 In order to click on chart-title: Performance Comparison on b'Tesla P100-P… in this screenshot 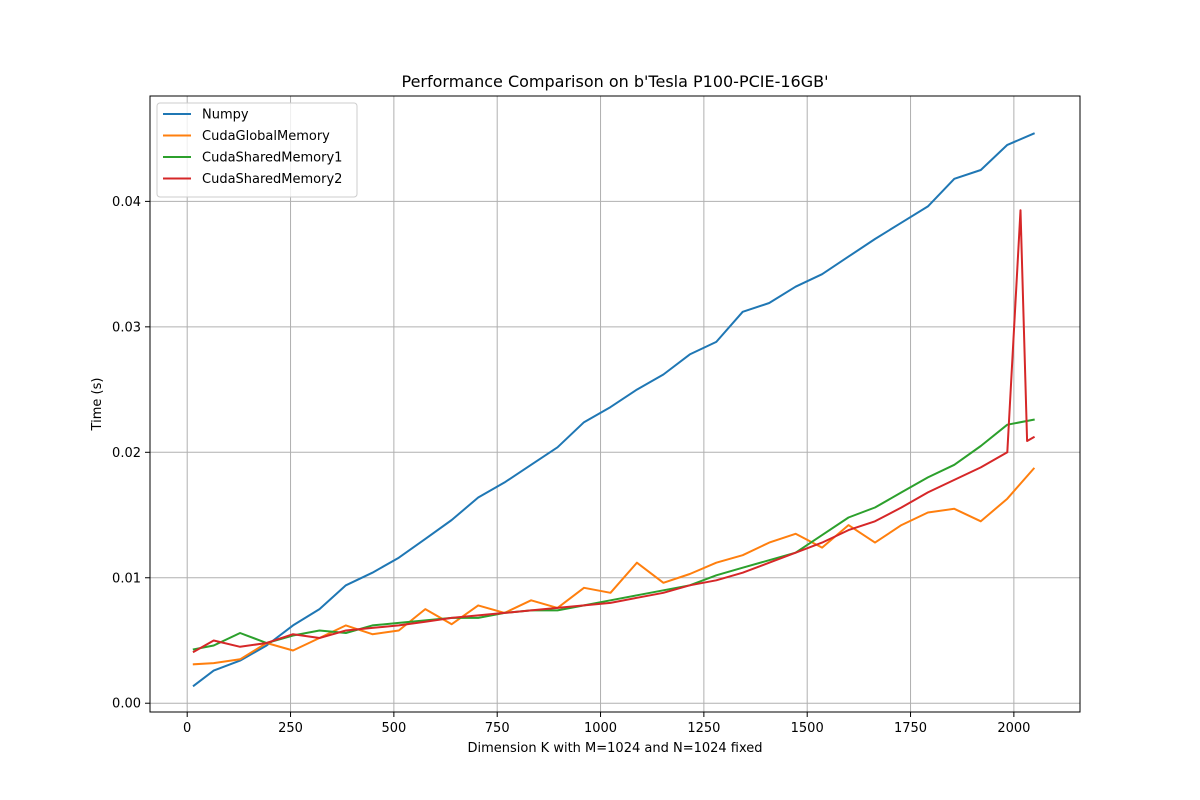, I will do `click(614, 81)`.